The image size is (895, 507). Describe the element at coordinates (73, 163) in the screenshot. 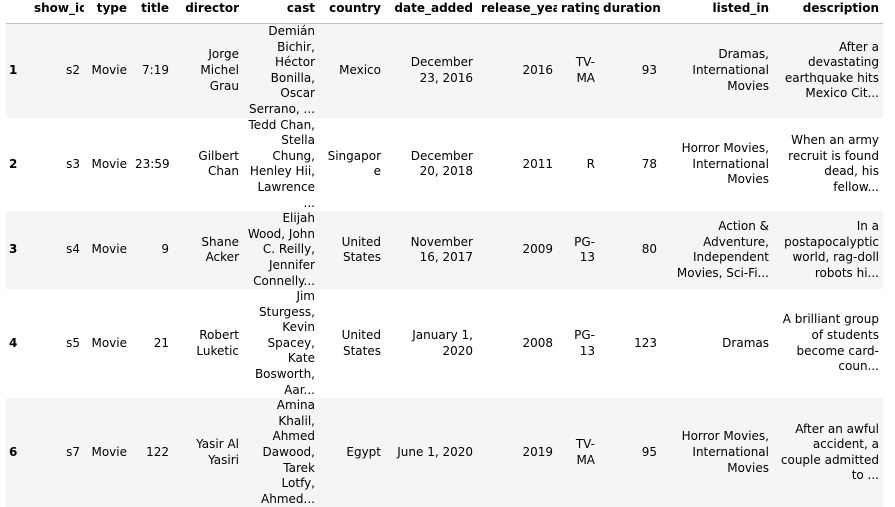

I see `cell-show-id: s3` at that location.